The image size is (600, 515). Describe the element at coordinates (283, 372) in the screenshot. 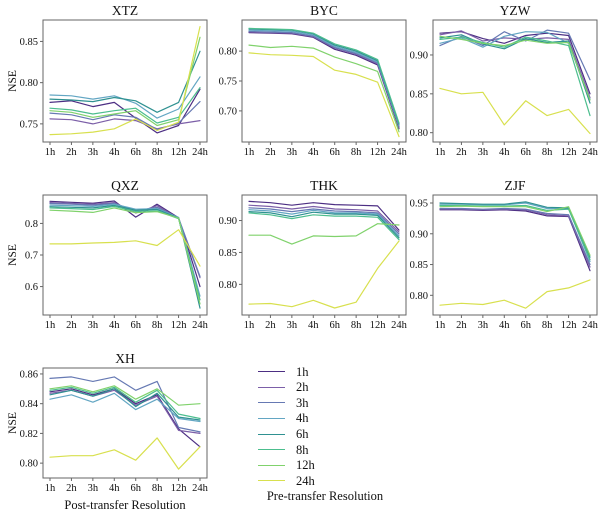

I see `legend-entry-1h: 1h` at that location.